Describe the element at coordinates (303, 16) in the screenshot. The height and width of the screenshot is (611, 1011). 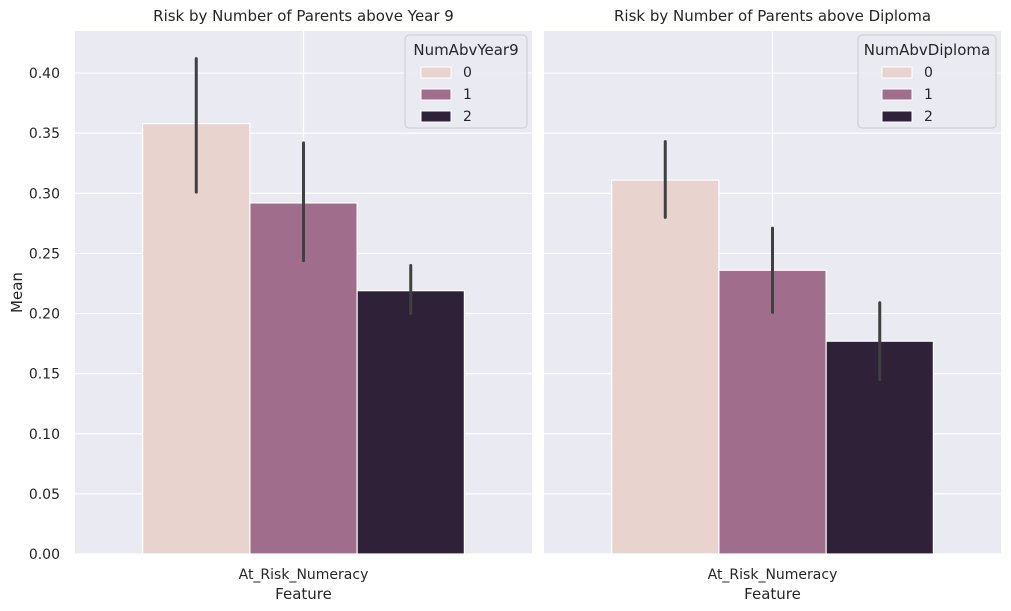
I see `chart-title: Risk by Number of Parents above Year 9` at that location.